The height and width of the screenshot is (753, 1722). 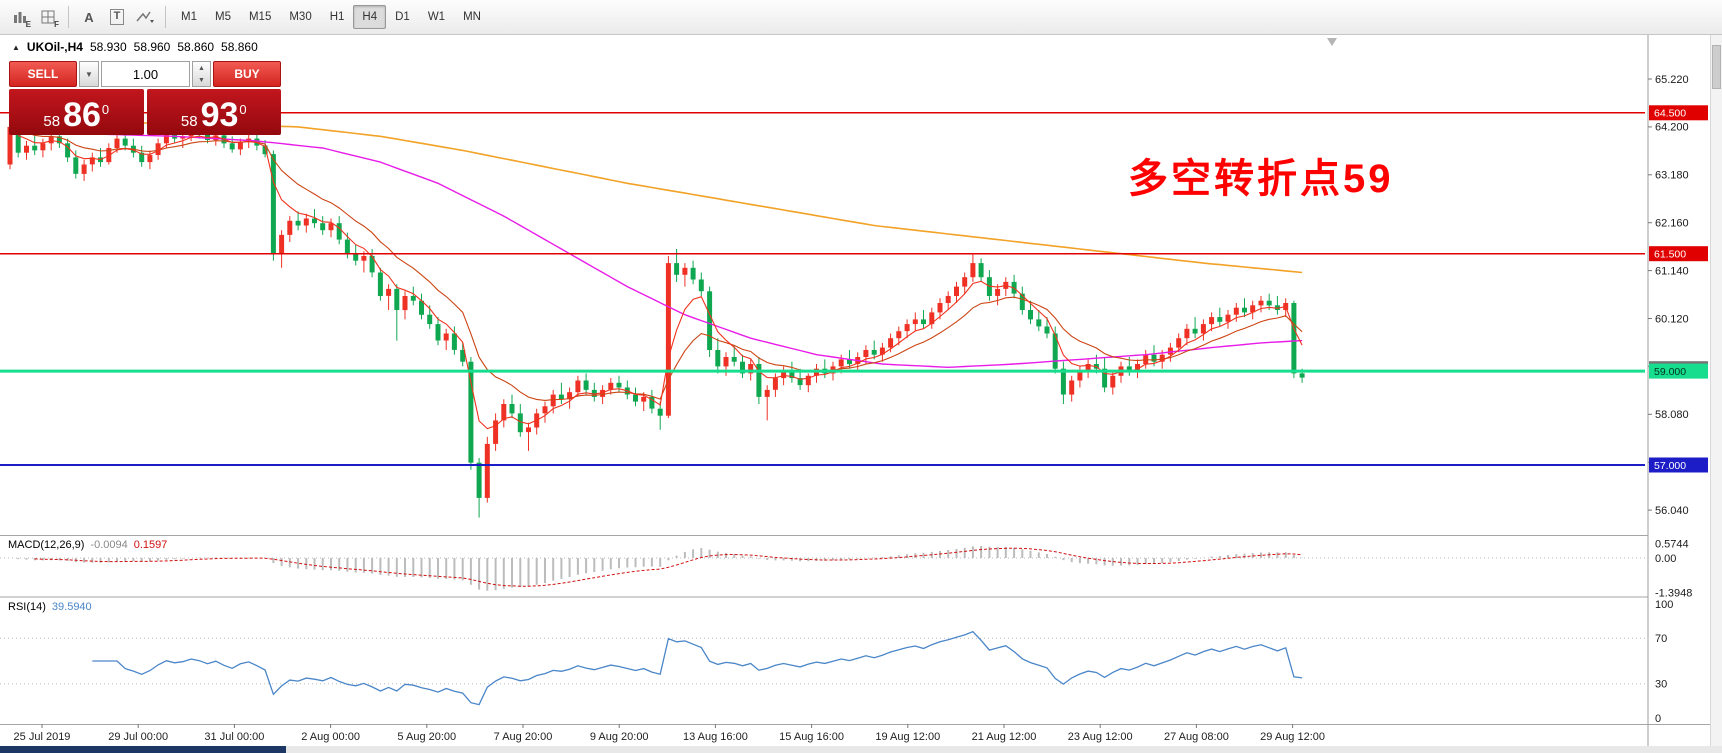 I want to click on svg-text: 30, so click(x=1661, y=685).